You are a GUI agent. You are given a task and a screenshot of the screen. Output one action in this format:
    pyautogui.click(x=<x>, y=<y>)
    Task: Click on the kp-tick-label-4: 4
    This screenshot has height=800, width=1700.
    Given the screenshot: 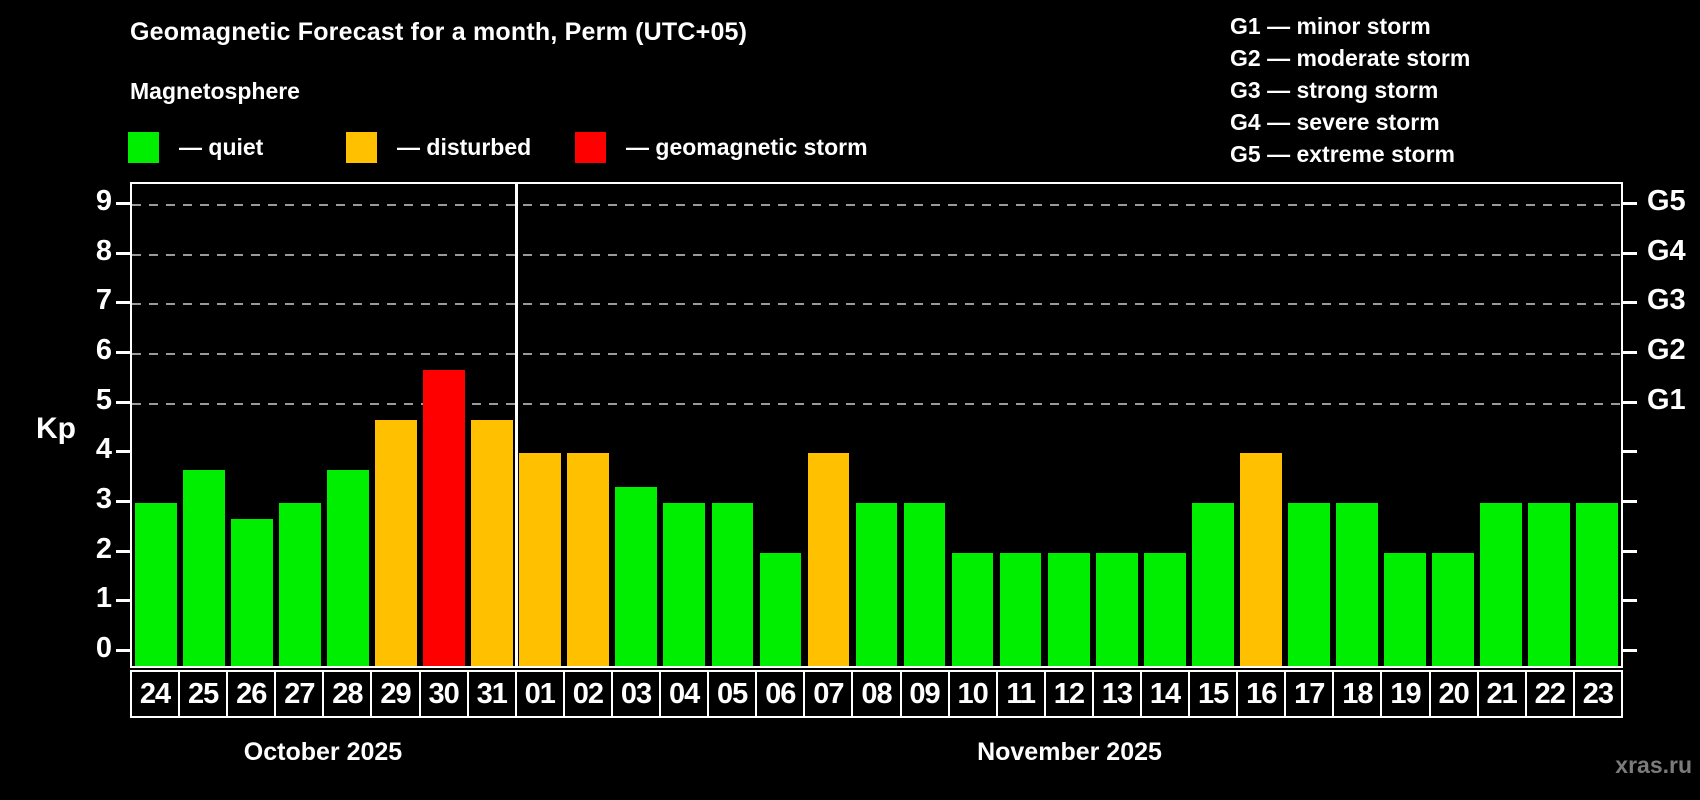 What is the action you would take?
    pyautogui.click(x=103, y=449)
    